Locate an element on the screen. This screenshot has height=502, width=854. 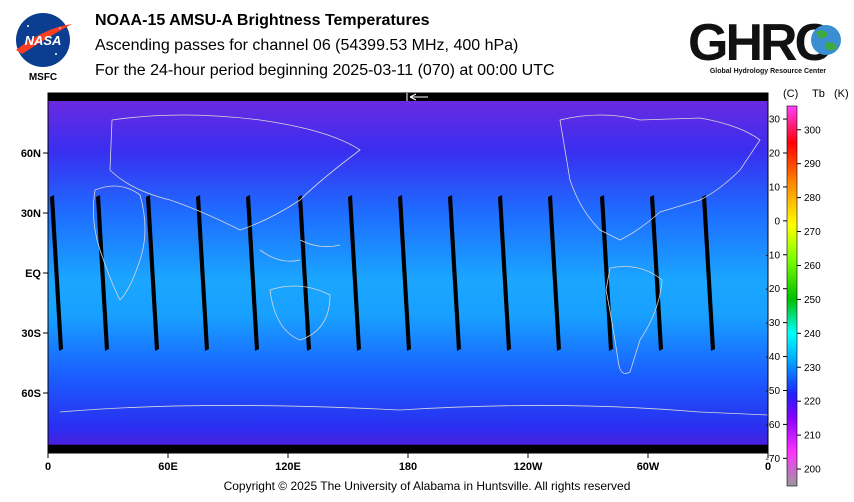
colorbar-kelvin-label: 210 is located at coordinates (812, 436).